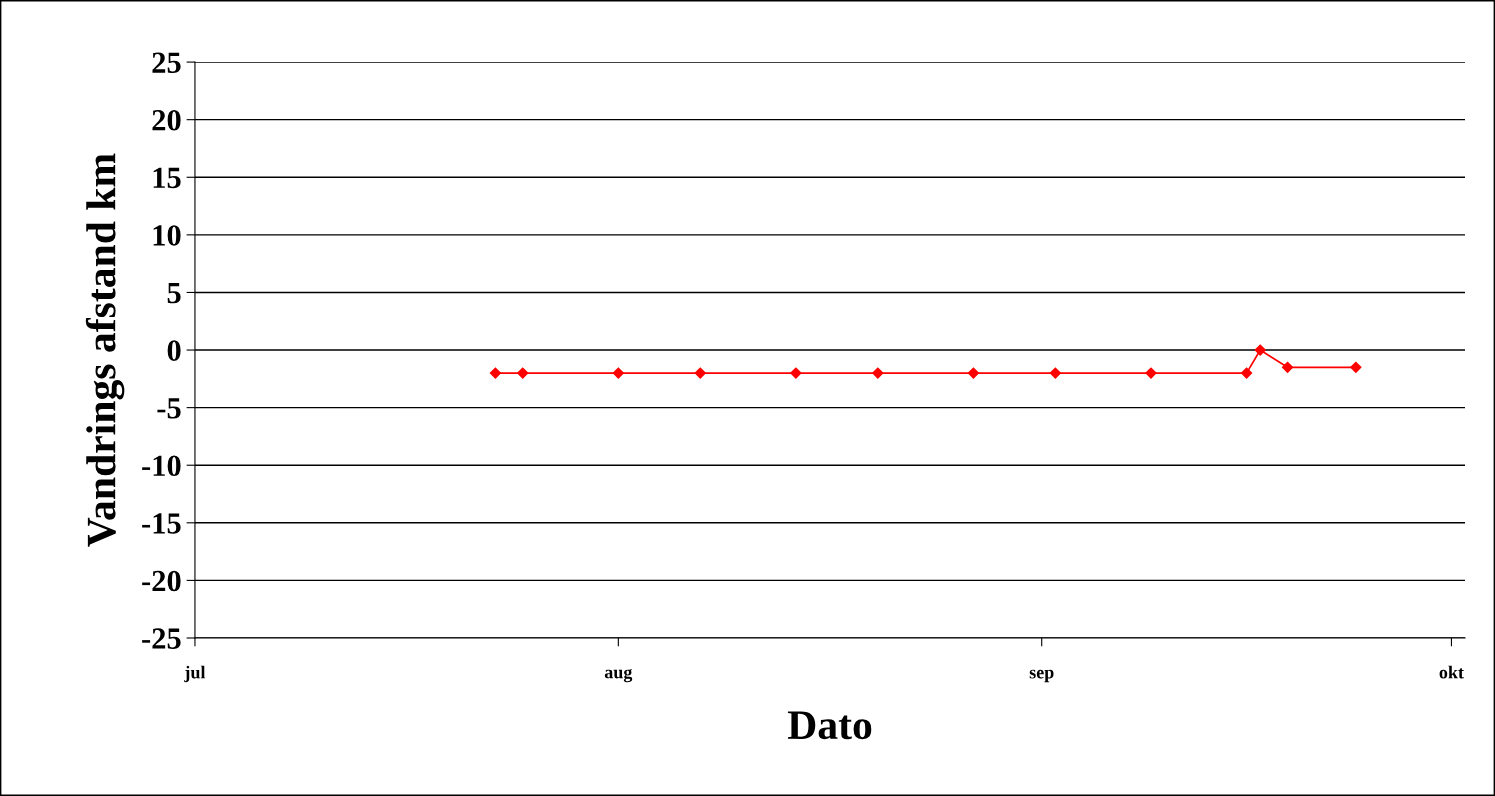 The width and height of the screenshot is (1495, 796). I want to click on y-tick-label: 15, so click(167, 178).